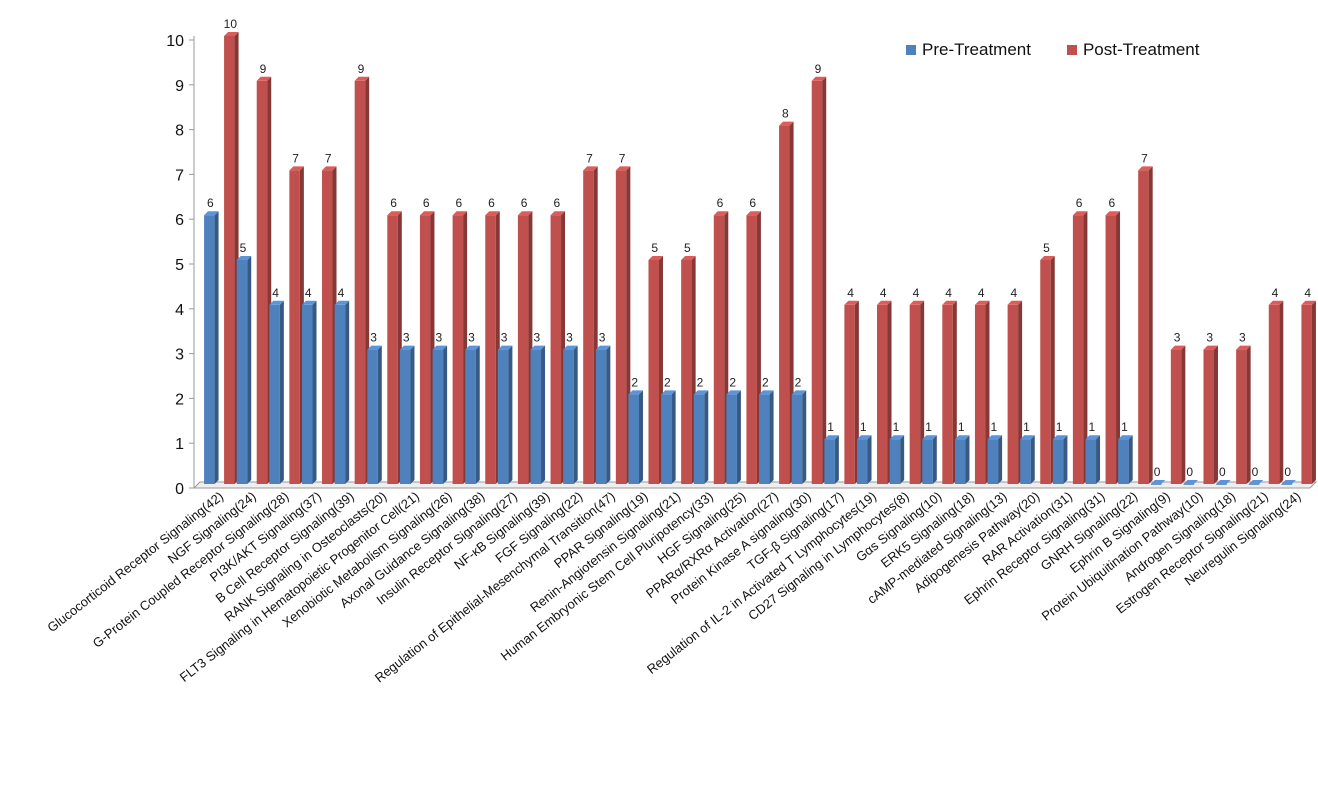 The image size is (1318, 795). Describe the element at coordinates (243, 248) in the screenshot. I see `data-label-pre-treatment: 5` at that location.